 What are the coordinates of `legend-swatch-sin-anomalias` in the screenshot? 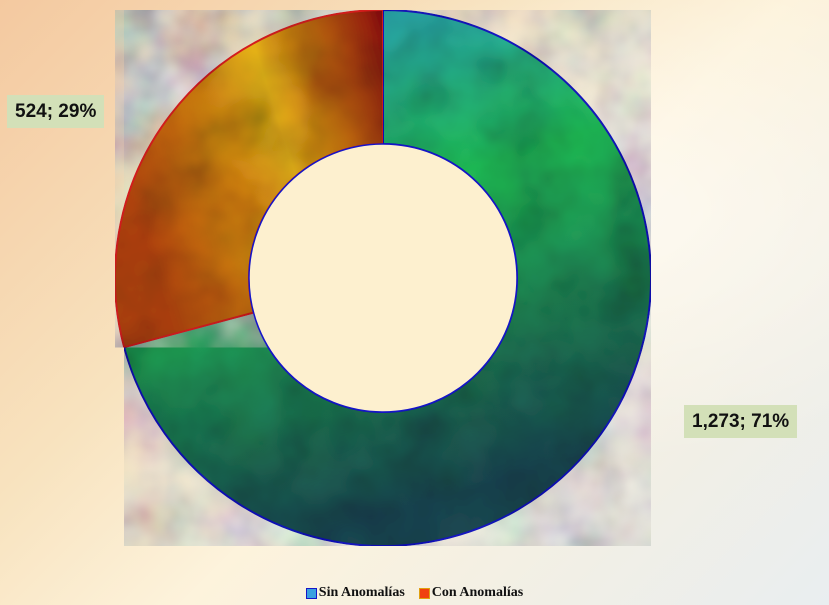 It's located at (311, 593).